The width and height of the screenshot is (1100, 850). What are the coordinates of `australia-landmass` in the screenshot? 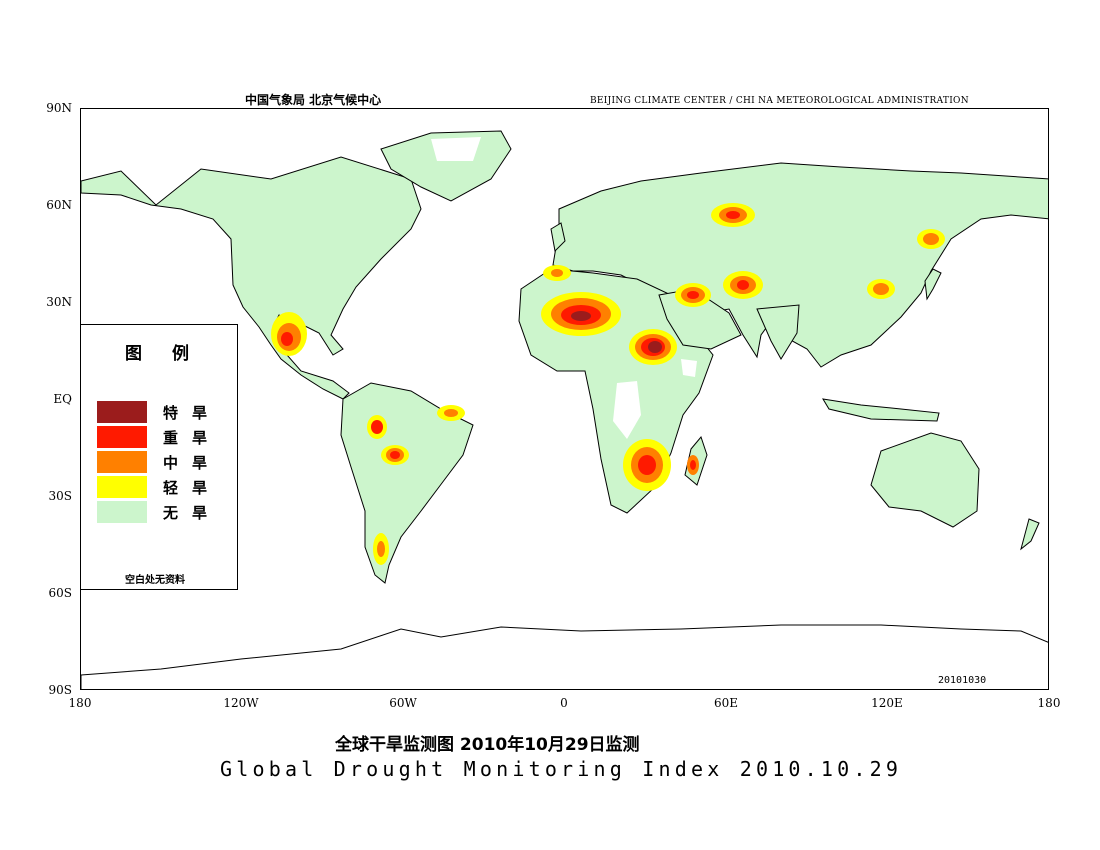 It's located at (925, 480).